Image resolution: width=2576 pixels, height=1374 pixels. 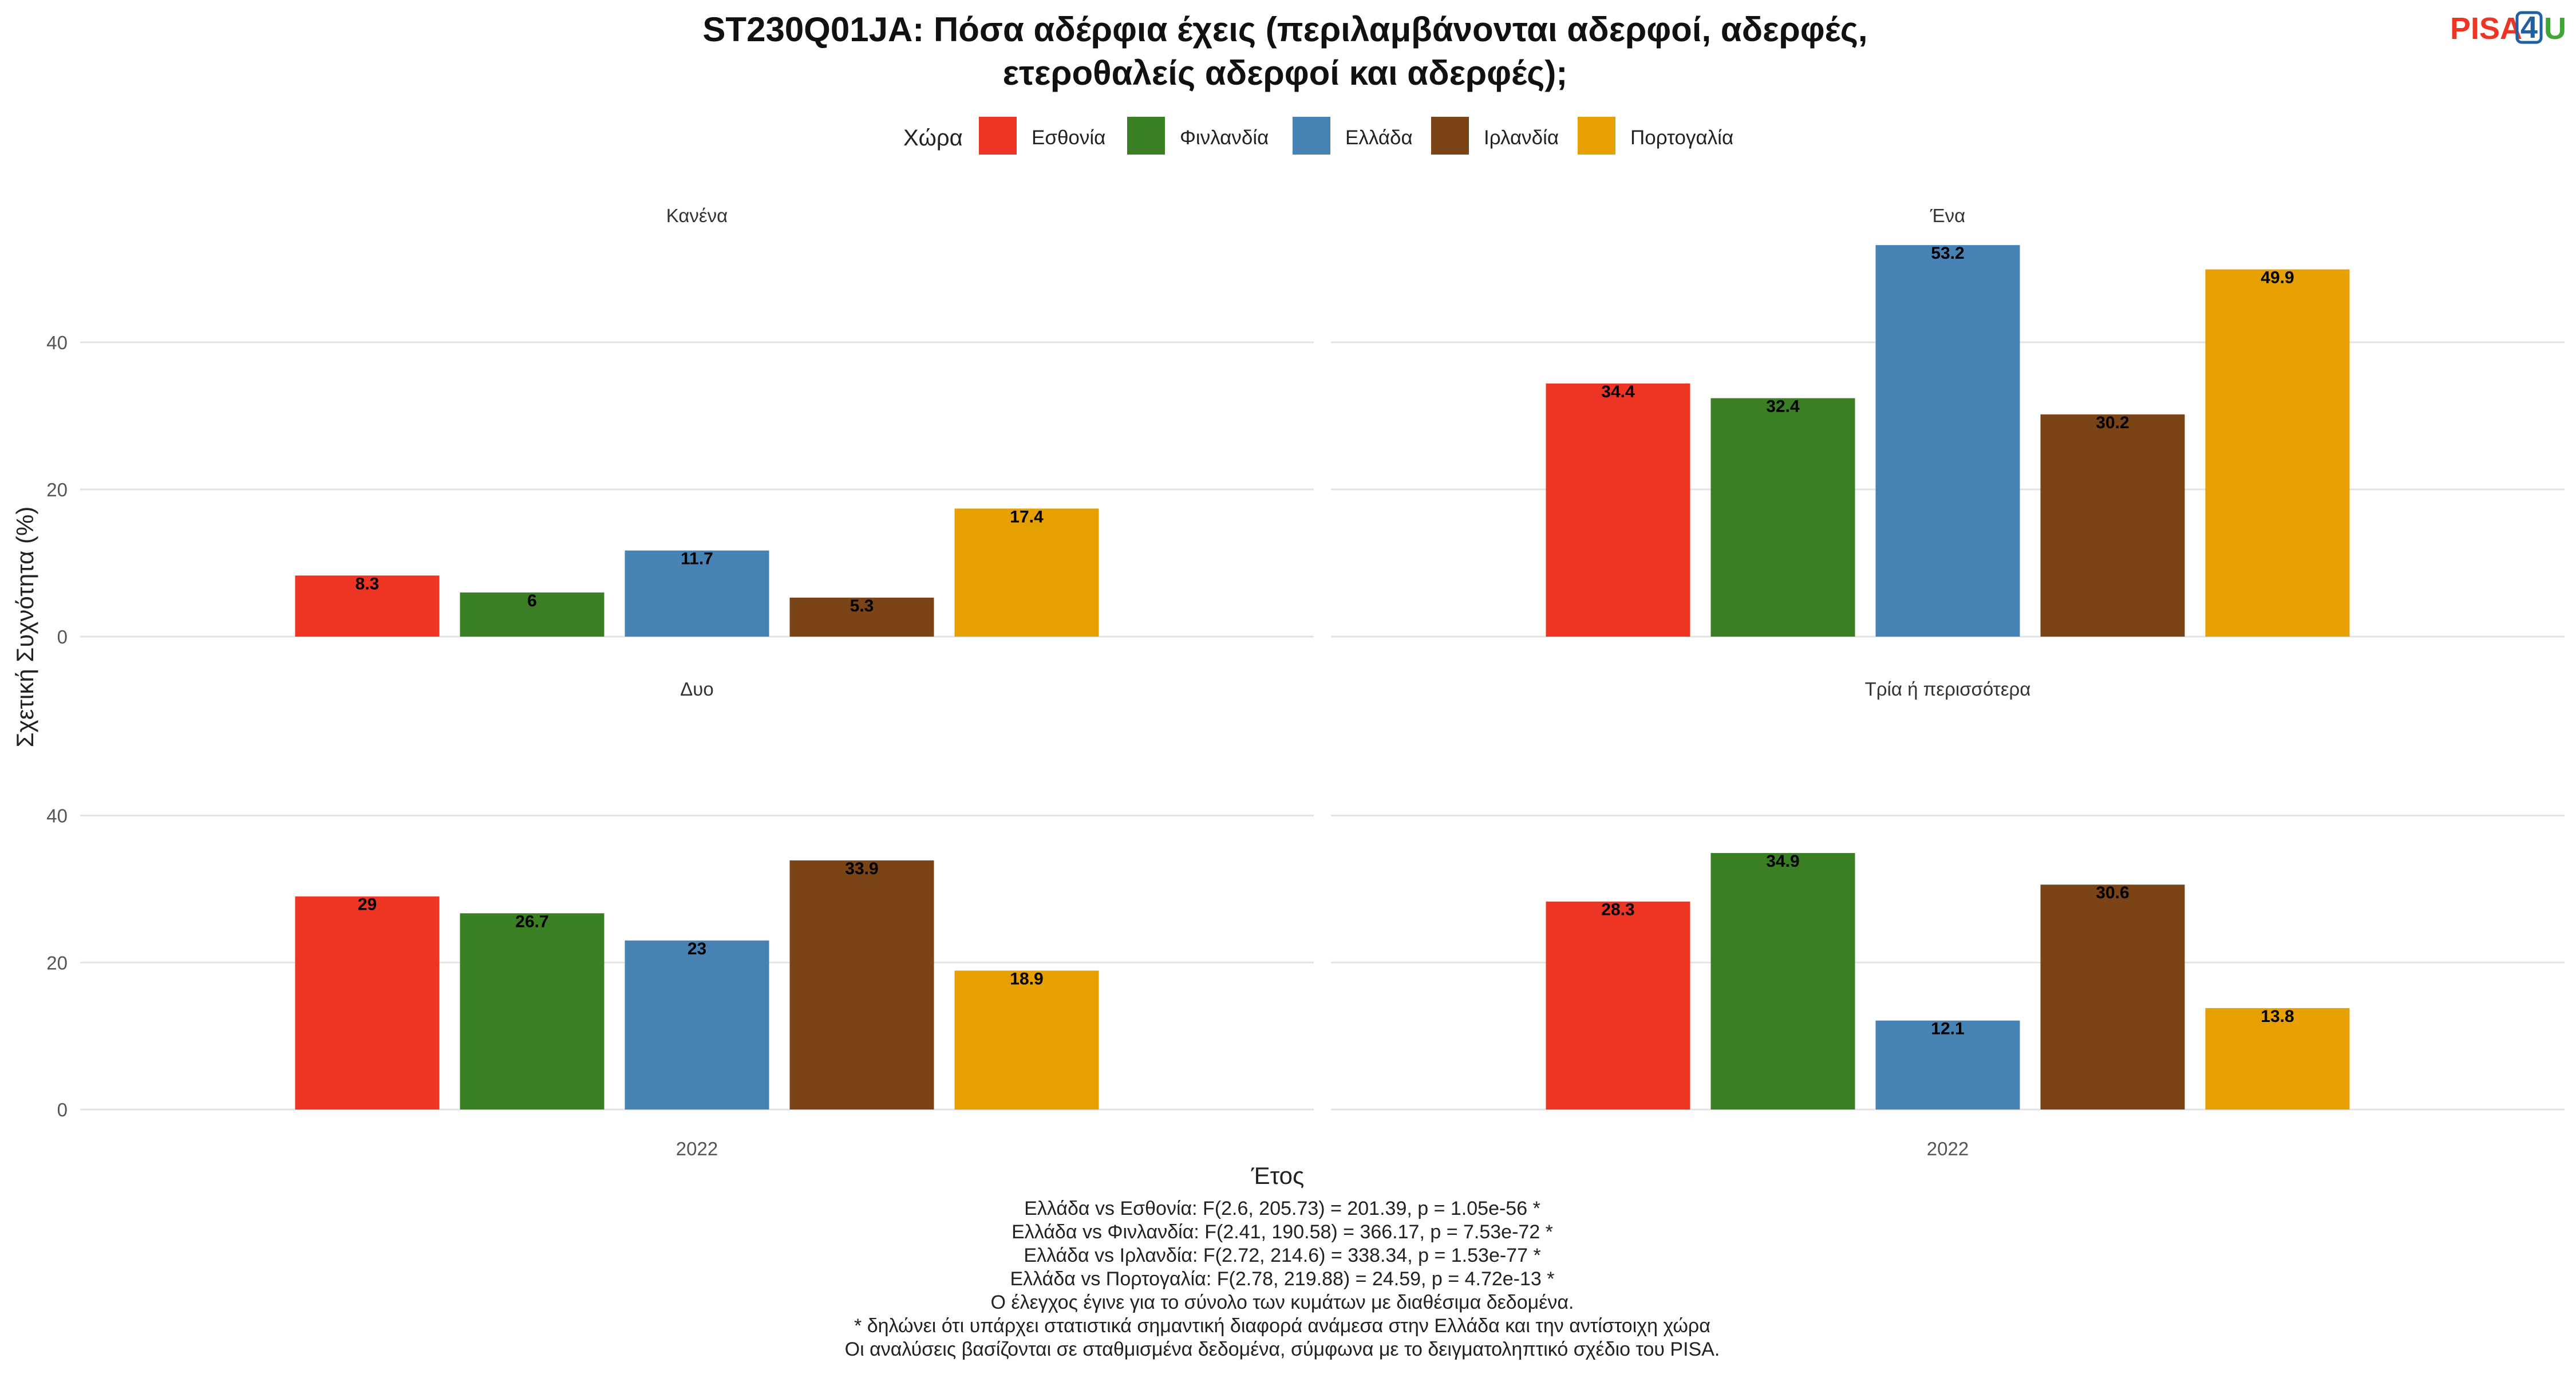 I want to click on facet-label: Ένα, so click(x=1947, y=215).